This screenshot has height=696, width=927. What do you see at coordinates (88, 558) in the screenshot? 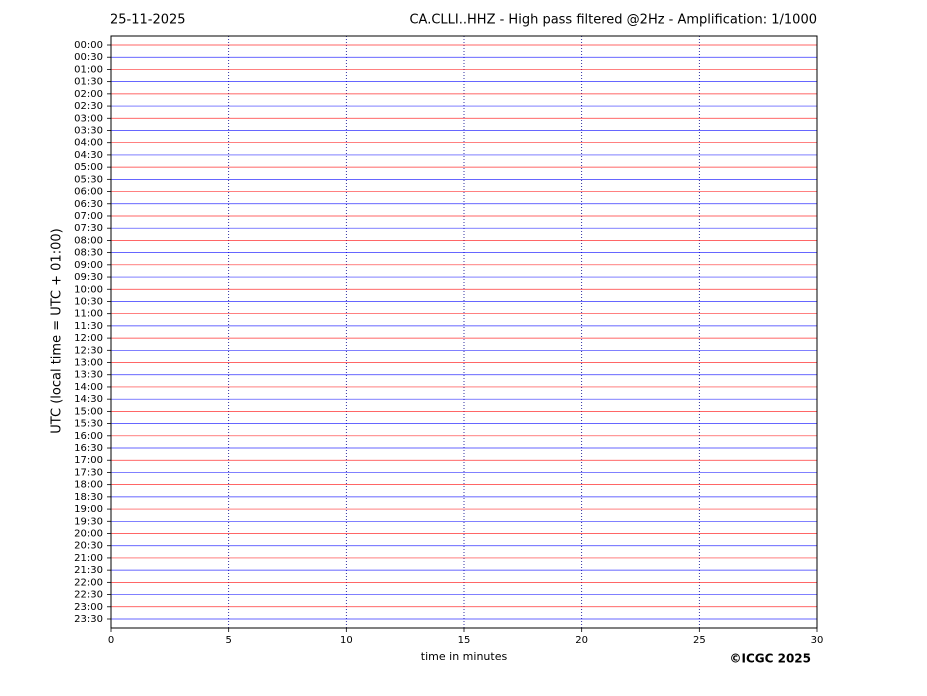
I see `y-tick-label: 21:00` at bounding box center [88, 558].